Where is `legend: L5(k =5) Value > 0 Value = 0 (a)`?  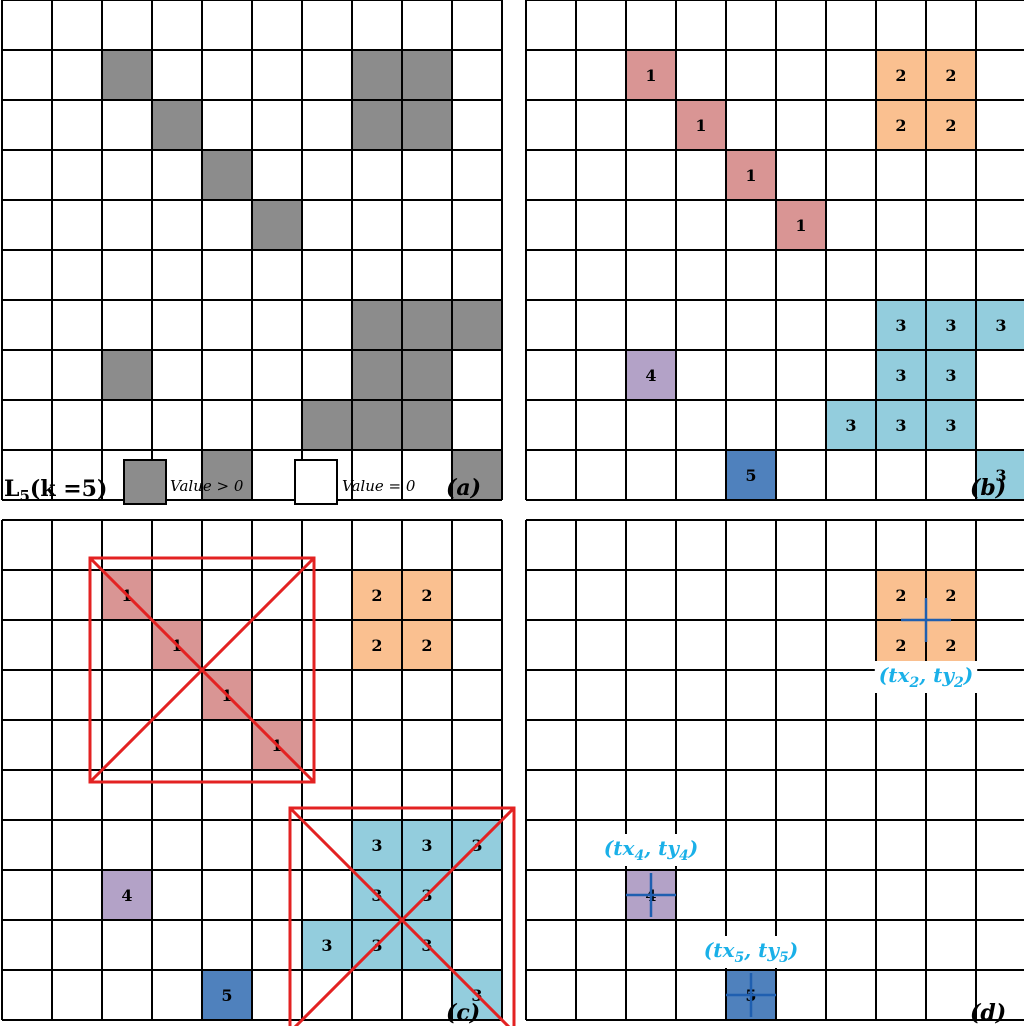 legend: L5(k =5) Value > 0 Value = 0 (a) is located at coordinates (242, 482).